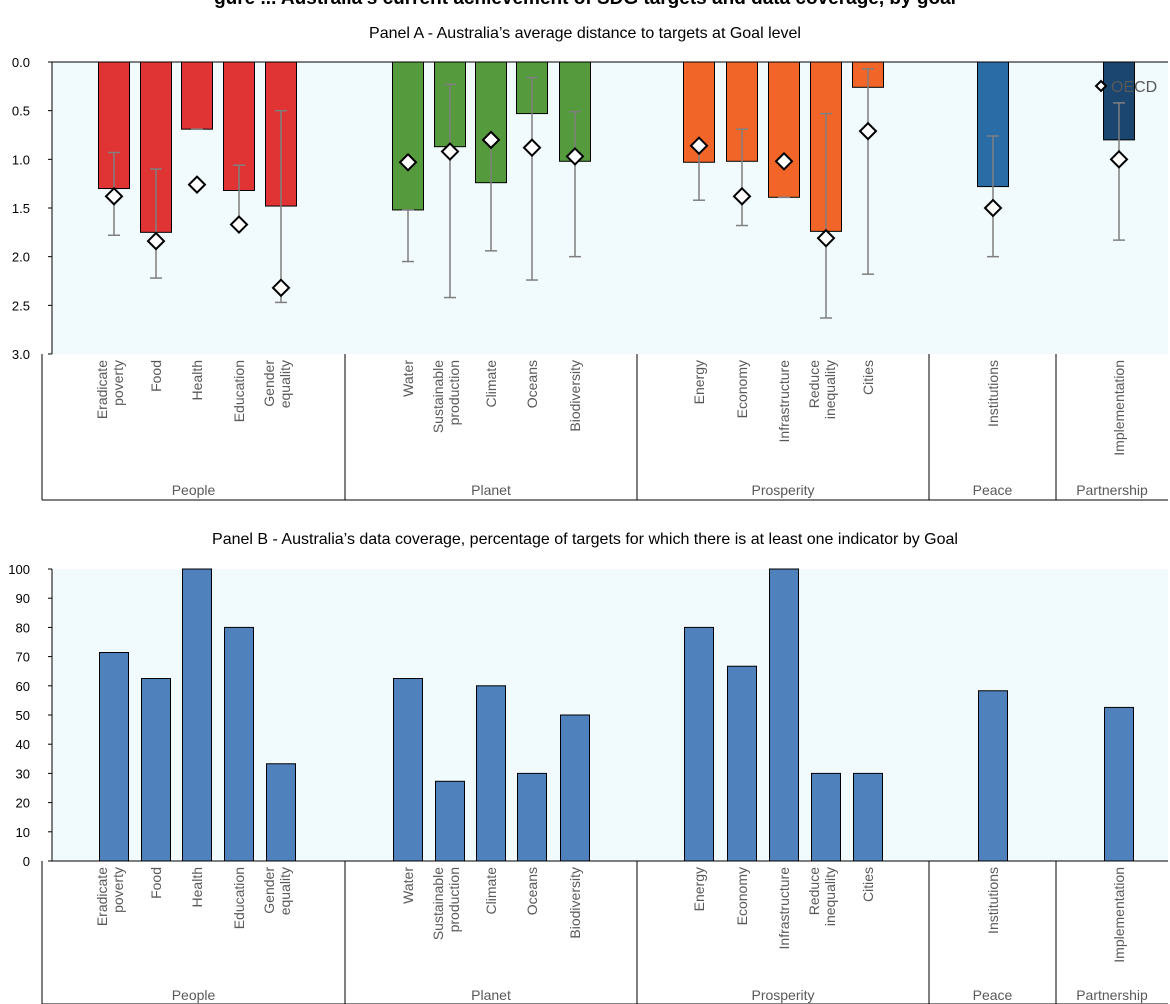 The image size is (1170, 1004). Describe the element at coordinates (450, 821) in the screenshot. I see `bar-sustainable-production` at that location.